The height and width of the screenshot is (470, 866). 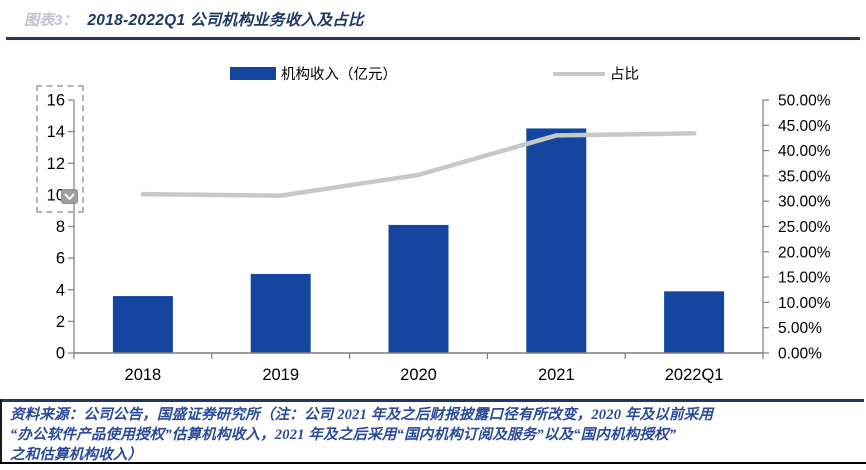 I want to click on right-axis-tick-label: 10.00%, so click(x=804, y=303).